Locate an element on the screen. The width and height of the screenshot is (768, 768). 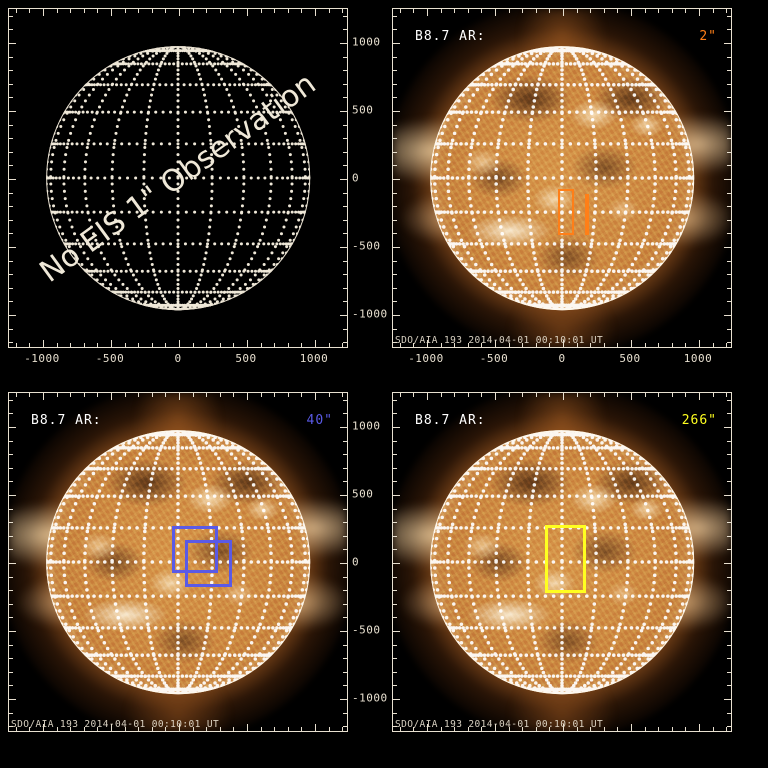
y-axis-tick-label: 1000 is located at coordinates (366, 42).